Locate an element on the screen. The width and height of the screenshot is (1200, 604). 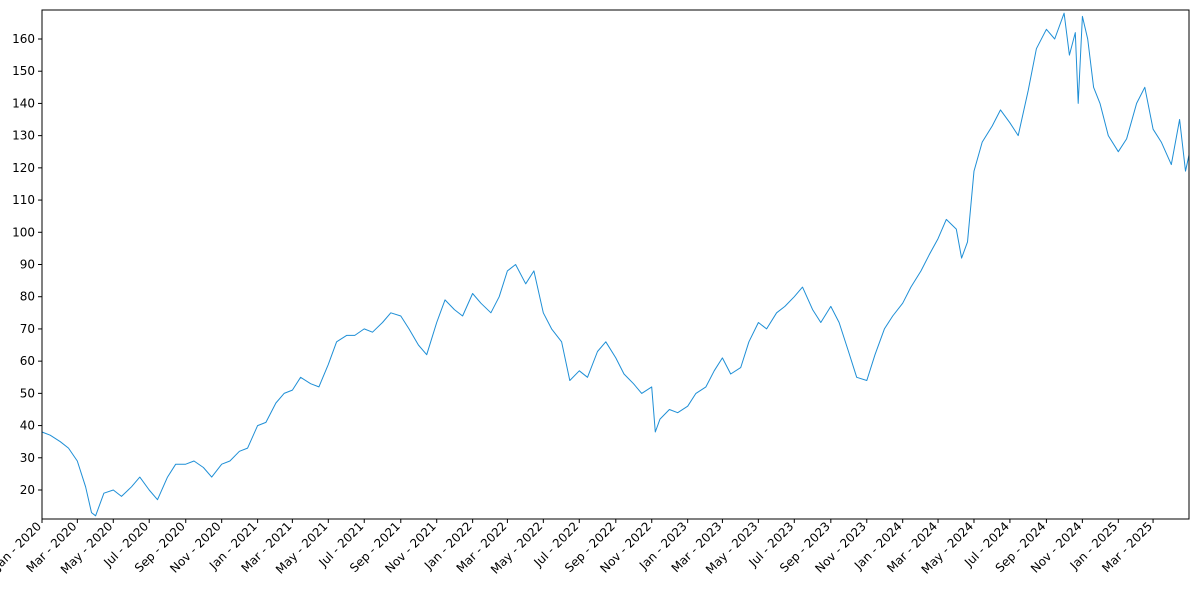
y-tick-label: 50 is located at coordinates (27, 393).